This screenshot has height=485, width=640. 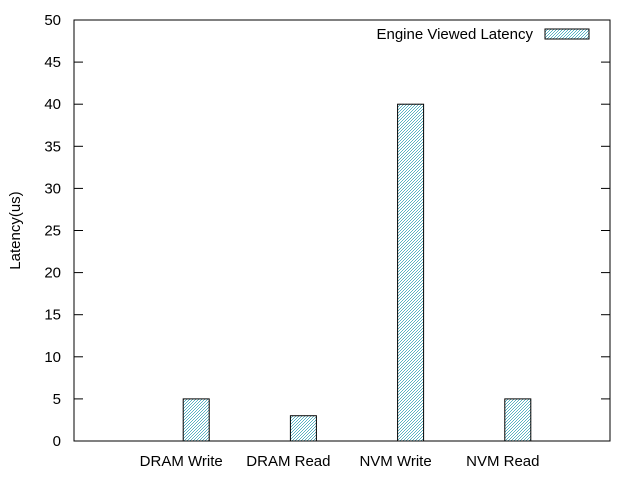 I want to click on y-tick-label: 40, so click(x=52, y=104).